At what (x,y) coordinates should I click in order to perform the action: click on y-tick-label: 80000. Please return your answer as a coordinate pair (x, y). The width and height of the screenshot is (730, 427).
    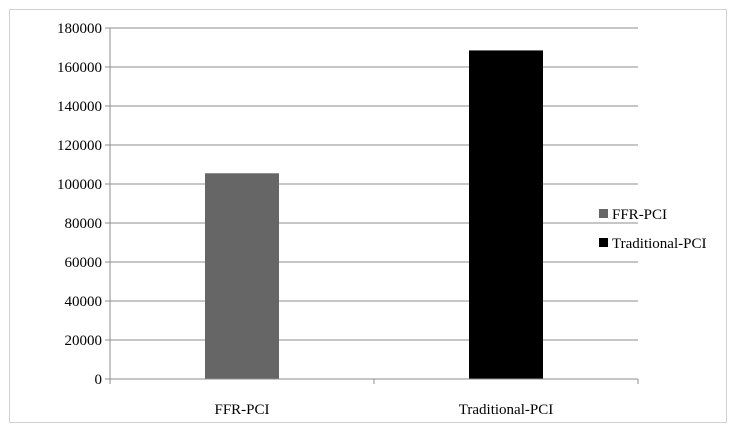
    Looking at the image, I should click on (84, 224).